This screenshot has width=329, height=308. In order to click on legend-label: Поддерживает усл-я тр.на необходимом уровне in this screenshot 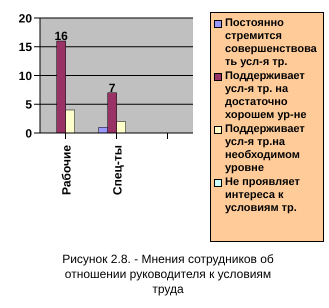, I will do `click(265, 149)`.